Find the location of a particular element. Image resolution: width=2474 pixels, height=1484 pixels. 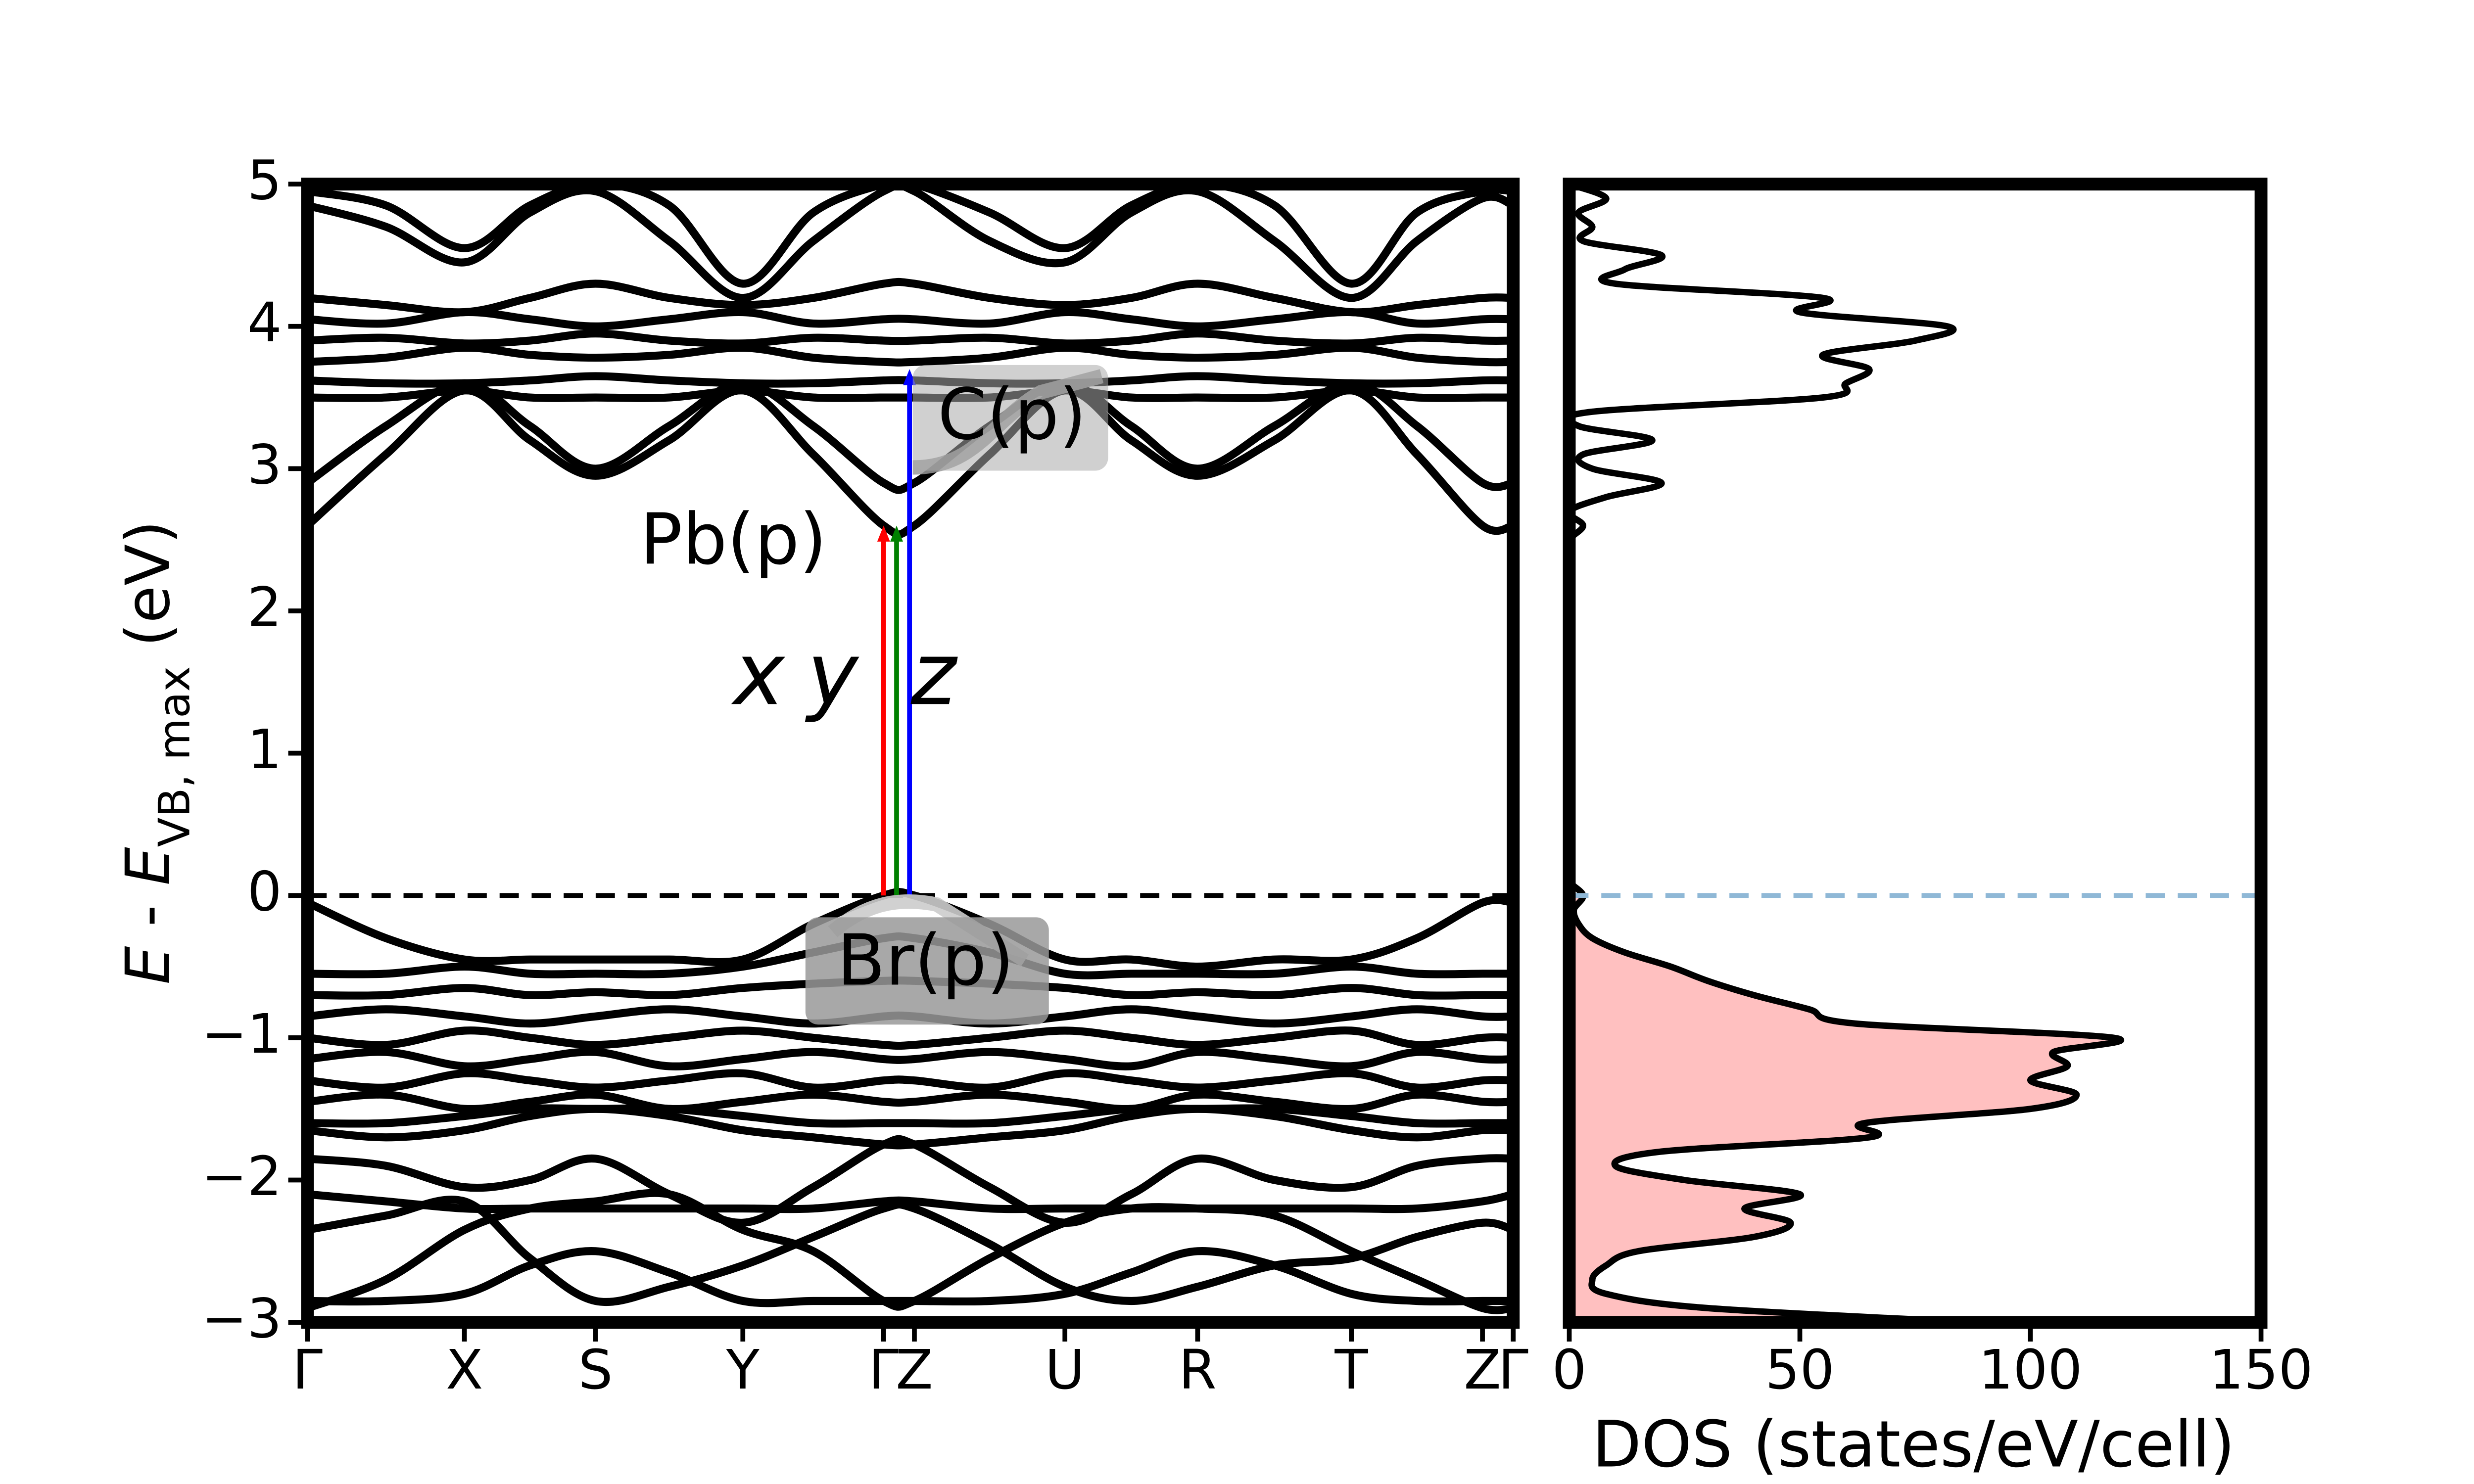

y-label-part: - is located at coordinates (149, 915).